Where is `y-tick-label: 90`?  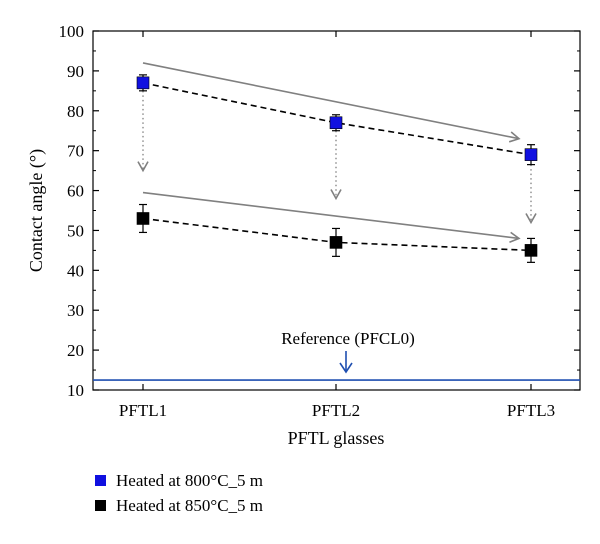 y-tick-label: 90 is located at coordinates (75, 71).